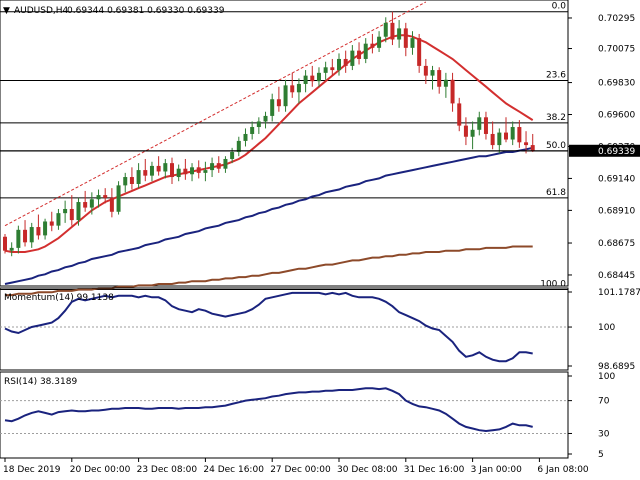 The image size is (640, 480). I want to click on price-tick-label: 0.70075, so click(616, 50).